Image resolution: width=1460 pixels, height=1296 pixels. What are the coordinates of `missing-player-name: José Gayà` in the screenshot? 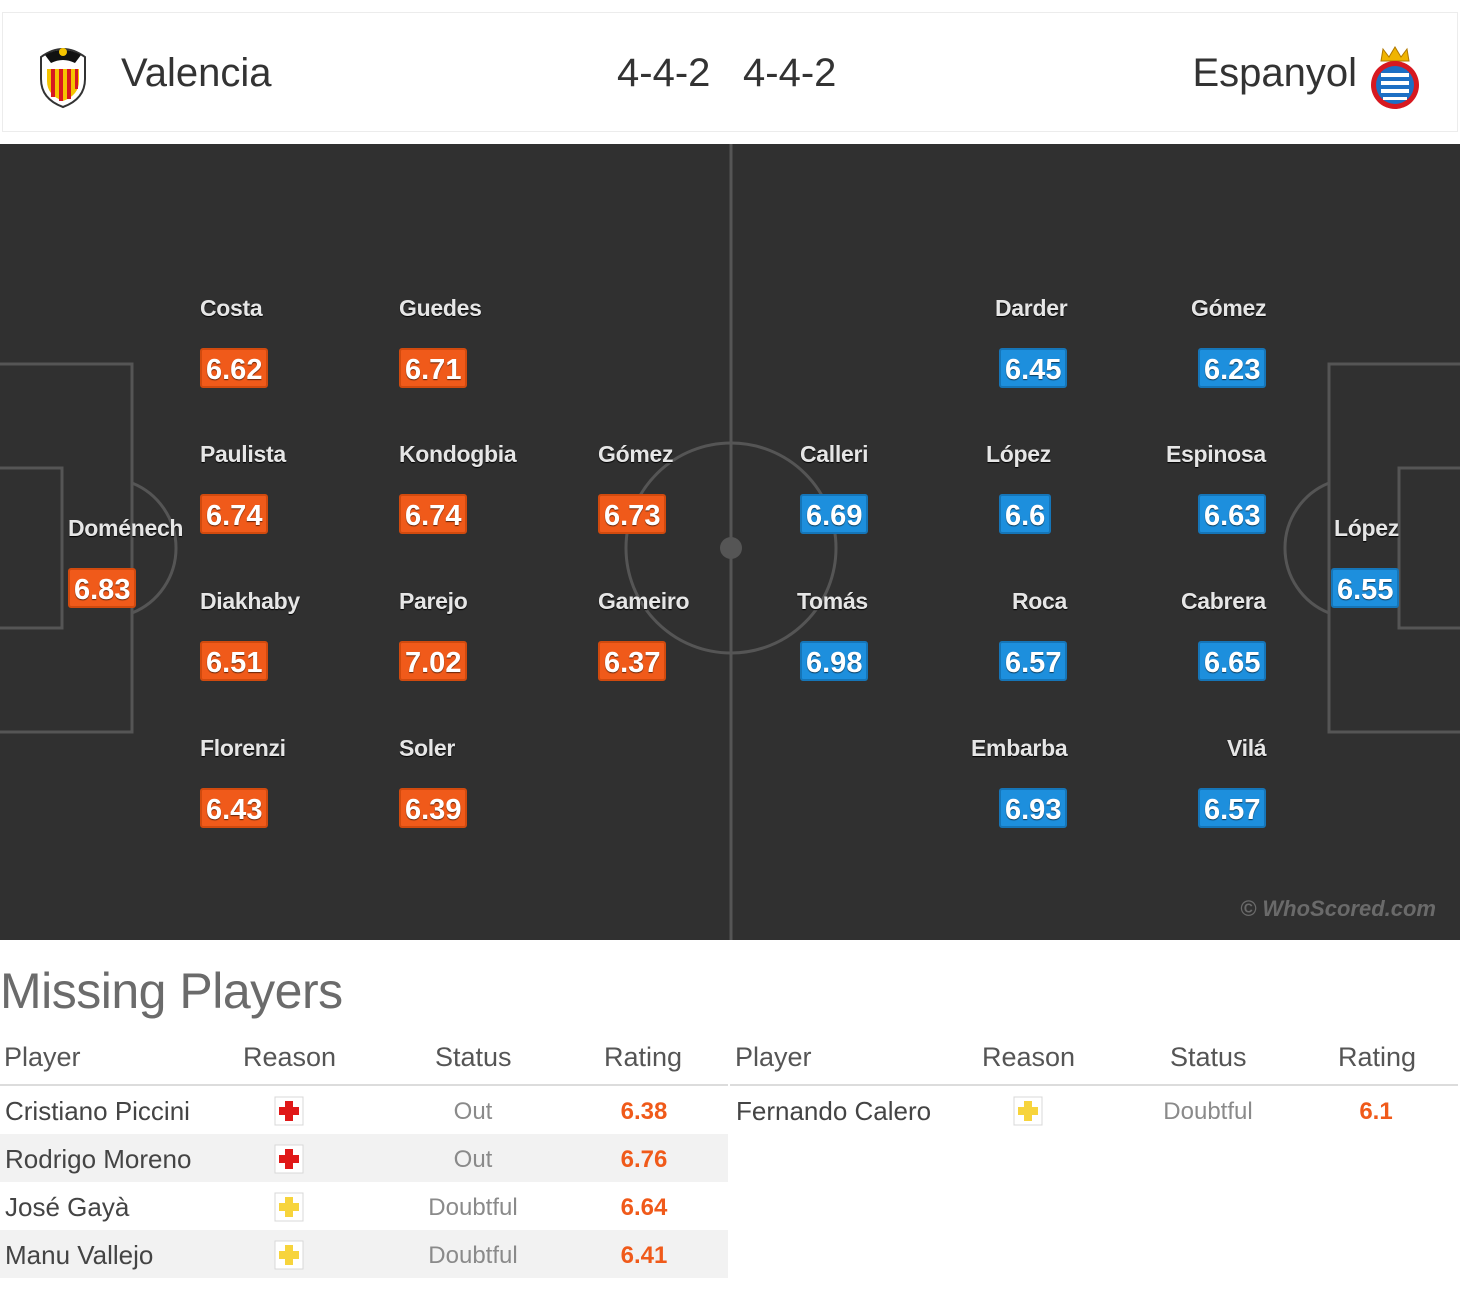 It's located at (67, 1207).